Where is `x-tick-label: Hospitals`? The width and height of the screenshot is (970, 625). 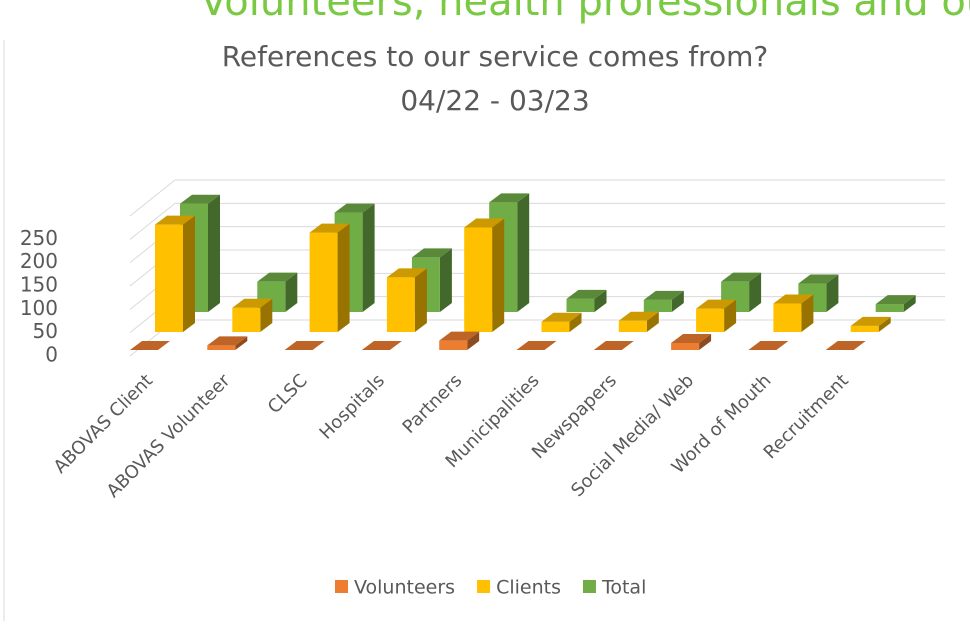
x-tick-label: Hospitals is located at coordinates (352, 406).